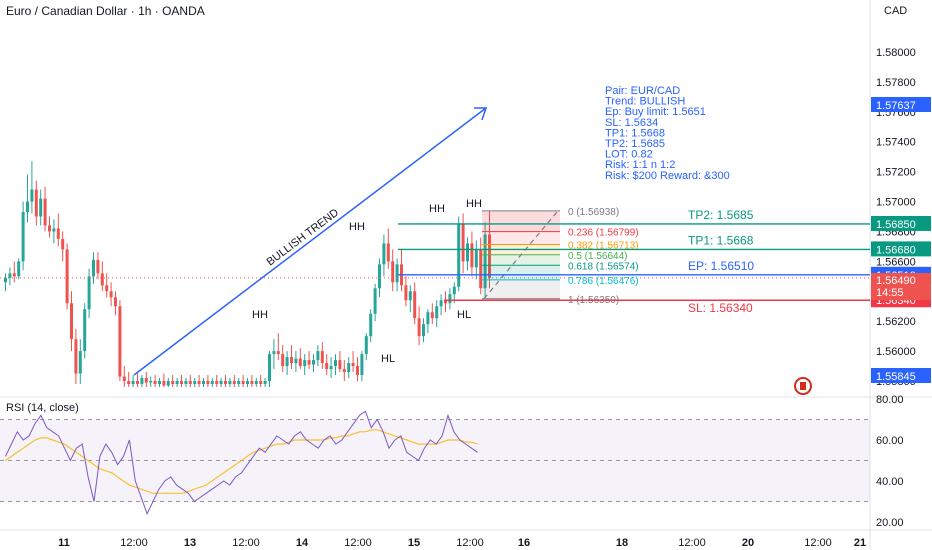  What do you see at coordinates (521, 255) in the screenshot?
I see `fib-trendline` at bounding box center [521, 255].